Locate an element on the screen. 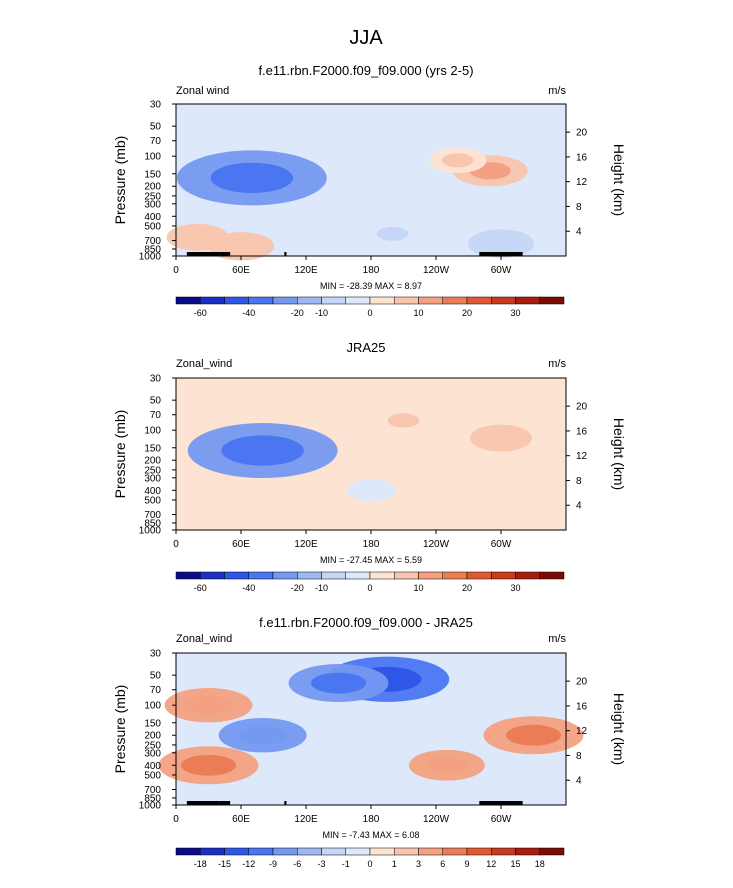  colorbar-label: -15 is located at coordinates (224, 864).